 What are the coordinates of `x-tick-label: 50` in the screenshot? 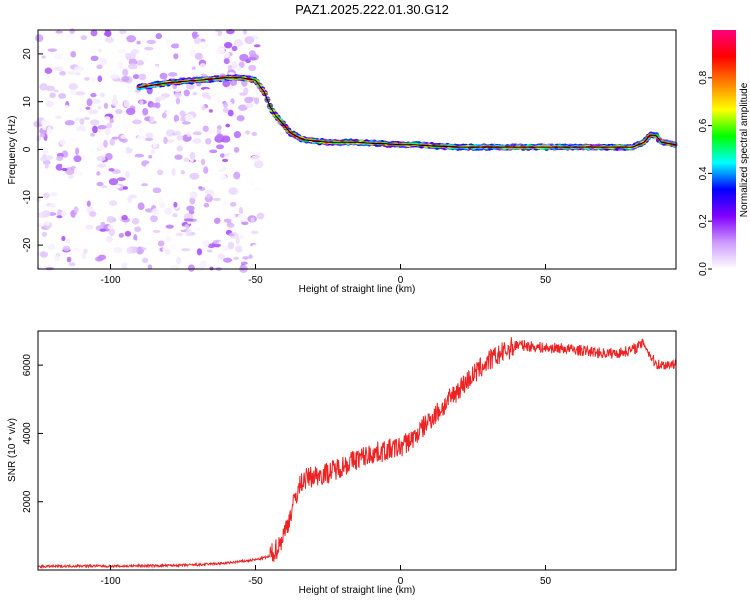 It's located at (546, 581).